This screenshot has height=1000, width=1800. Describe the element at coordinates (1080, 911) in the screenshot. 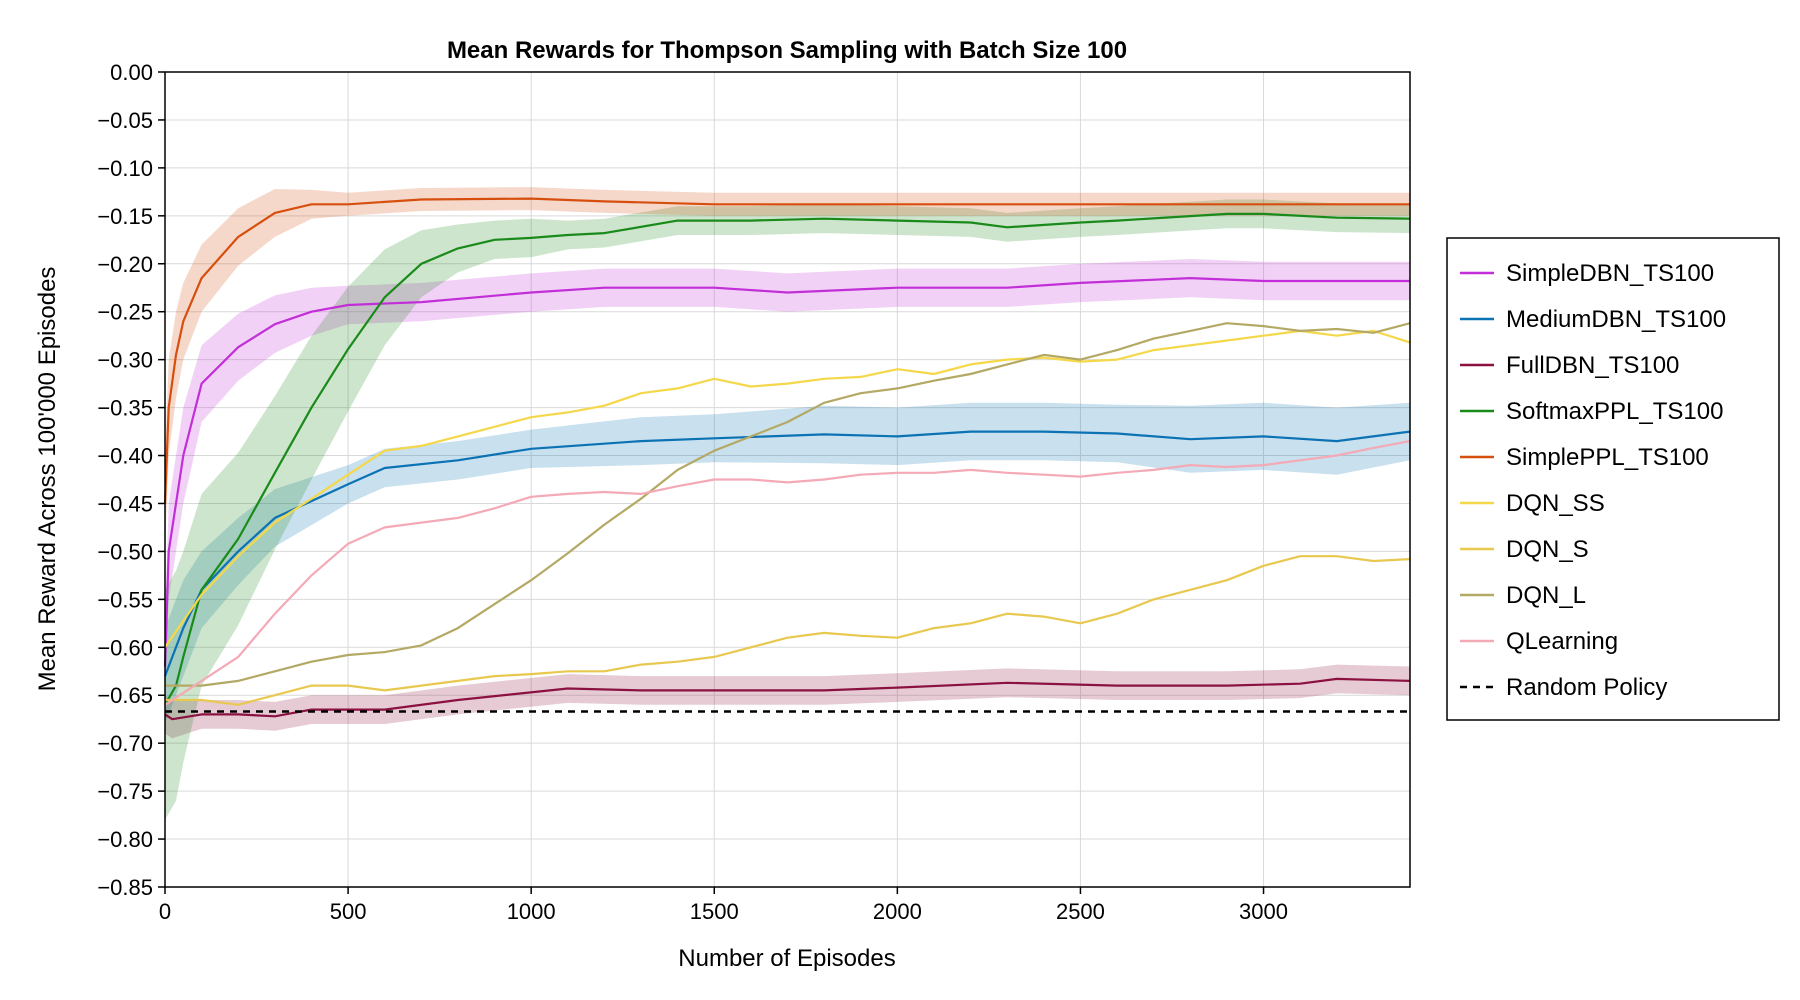

I see `x-tick-label: 2500` at that location.